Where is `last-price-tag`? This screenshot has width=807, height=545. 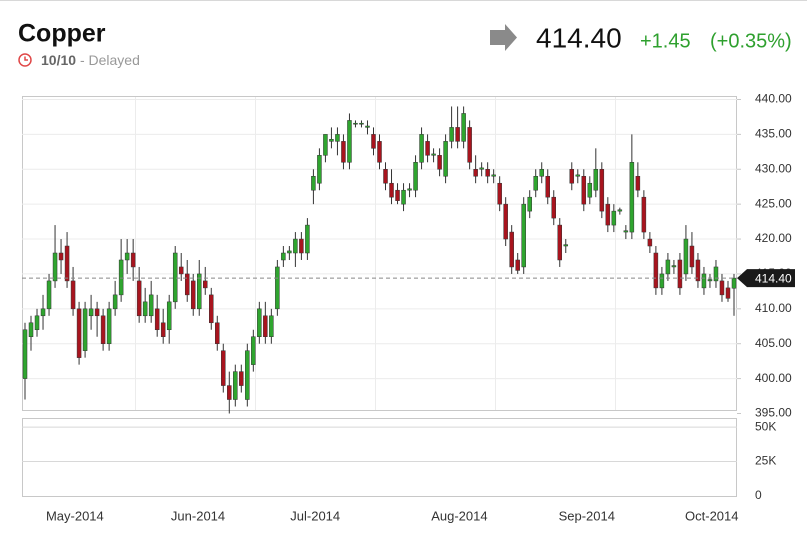 last-price-tag is located at coordinates (766, 278).